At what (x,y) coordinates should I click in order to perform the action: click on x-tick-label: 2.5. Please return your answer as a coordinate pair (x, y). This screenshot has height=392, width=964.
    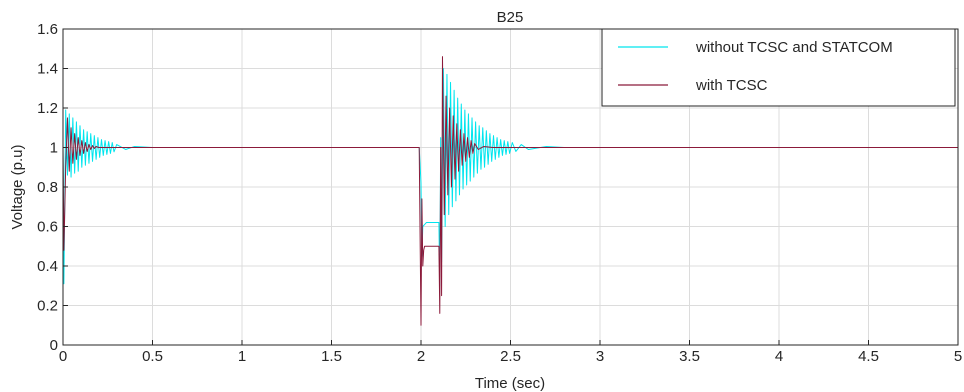
    Looking at the image, I should click on (510, 356).